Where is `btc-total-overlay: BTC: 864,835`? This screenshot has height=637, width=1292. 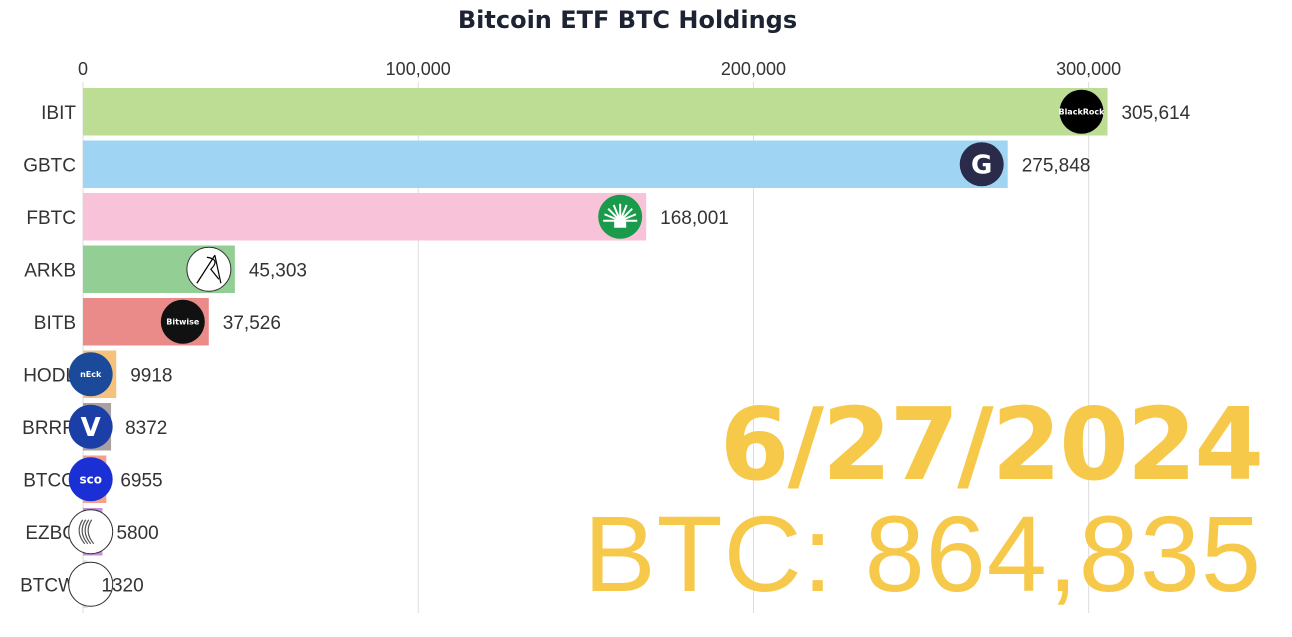
btc-total-overlay: BTC: 864,835 is located at coordinates (922, 553).